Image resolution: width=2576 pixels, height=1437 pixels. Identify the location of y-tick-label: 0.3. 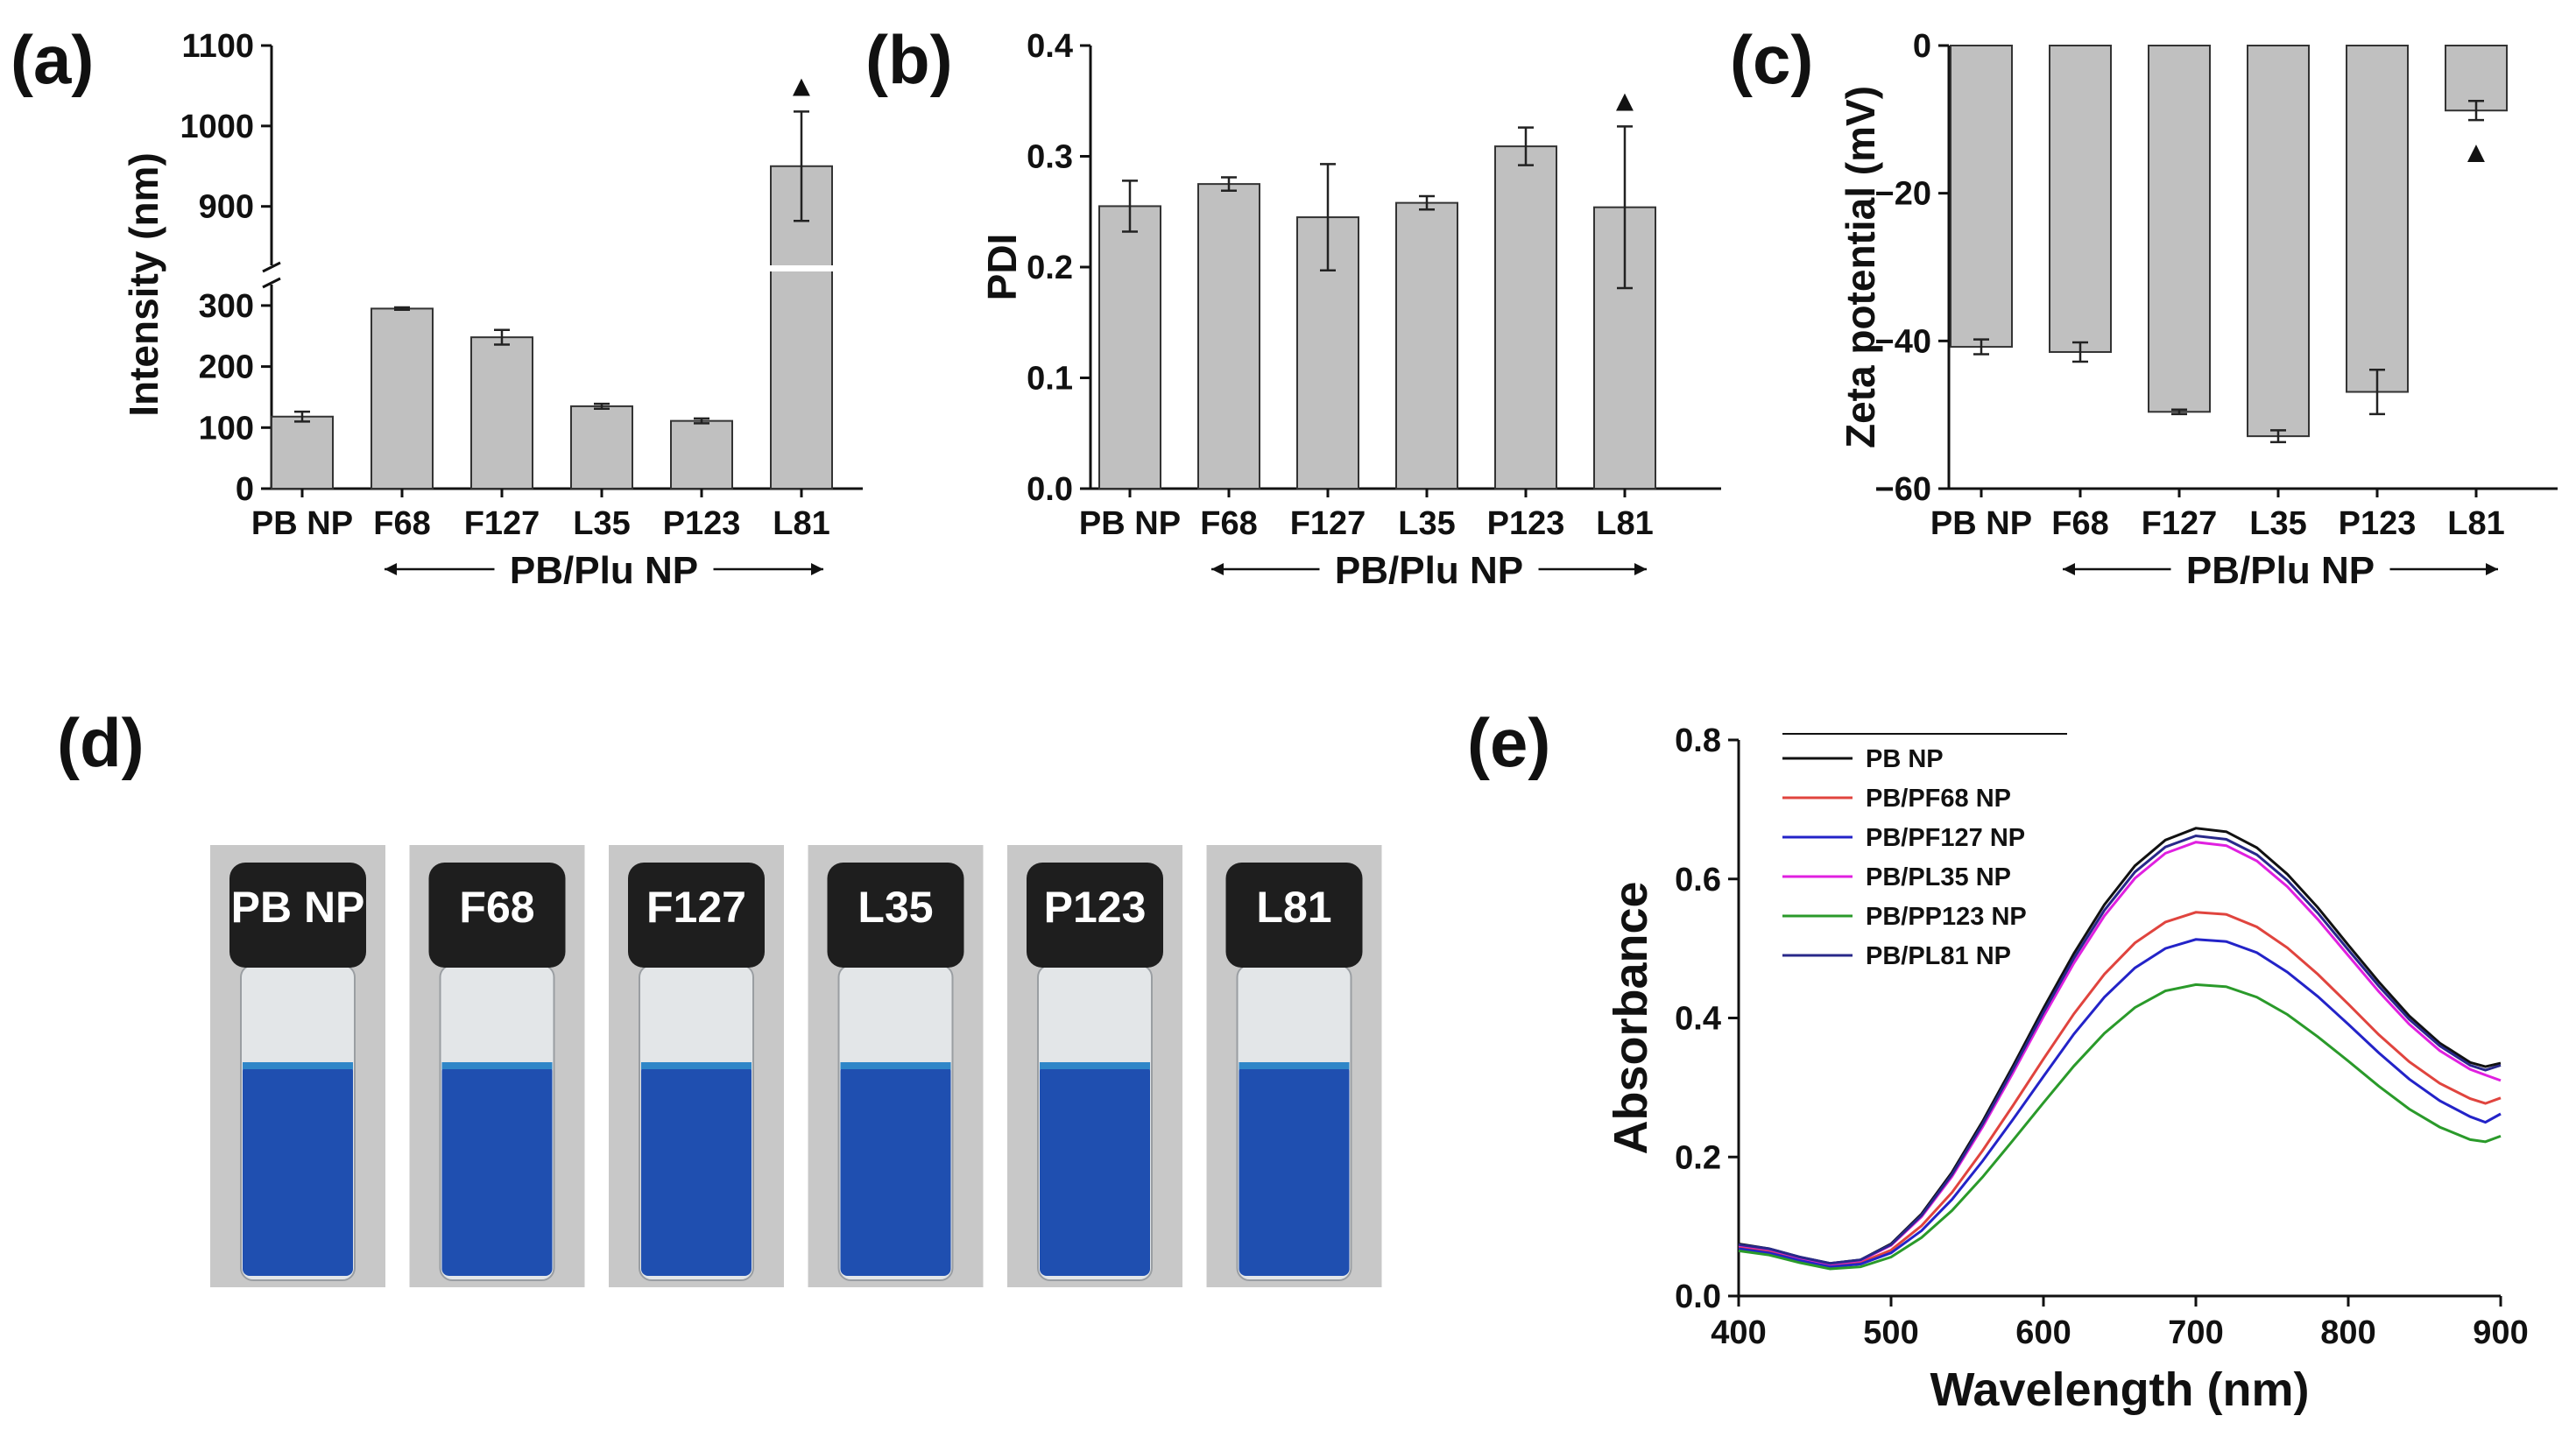
(1050, 157).